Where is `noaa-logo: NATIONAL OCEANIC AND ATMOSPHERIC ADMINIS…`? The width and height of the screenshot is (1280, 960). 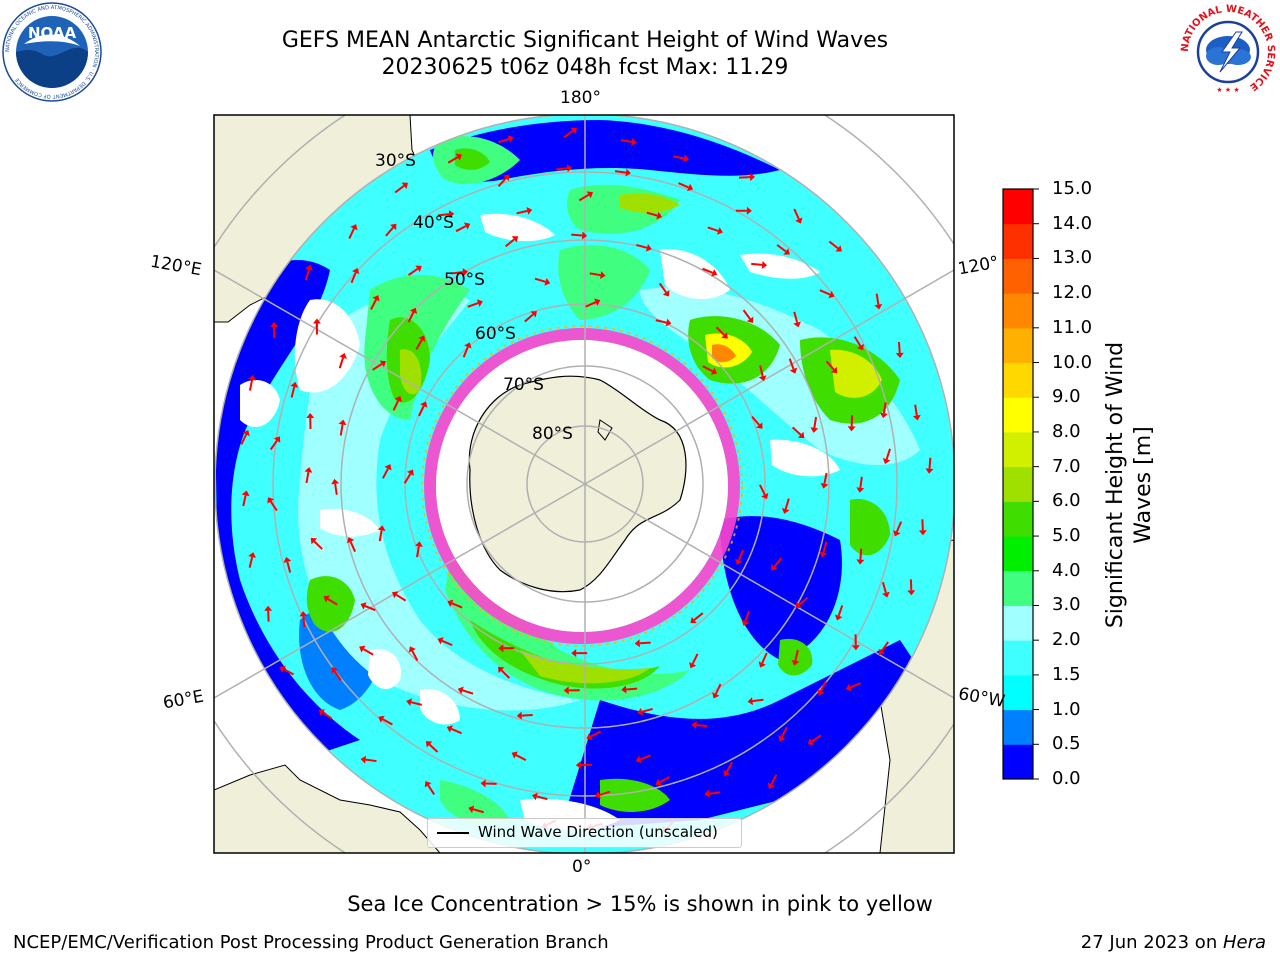 noaa-logo: NATIONAL OCEANIC AND ATMOSPHERIC ADMINIS… is located at coordinates (52, 52).